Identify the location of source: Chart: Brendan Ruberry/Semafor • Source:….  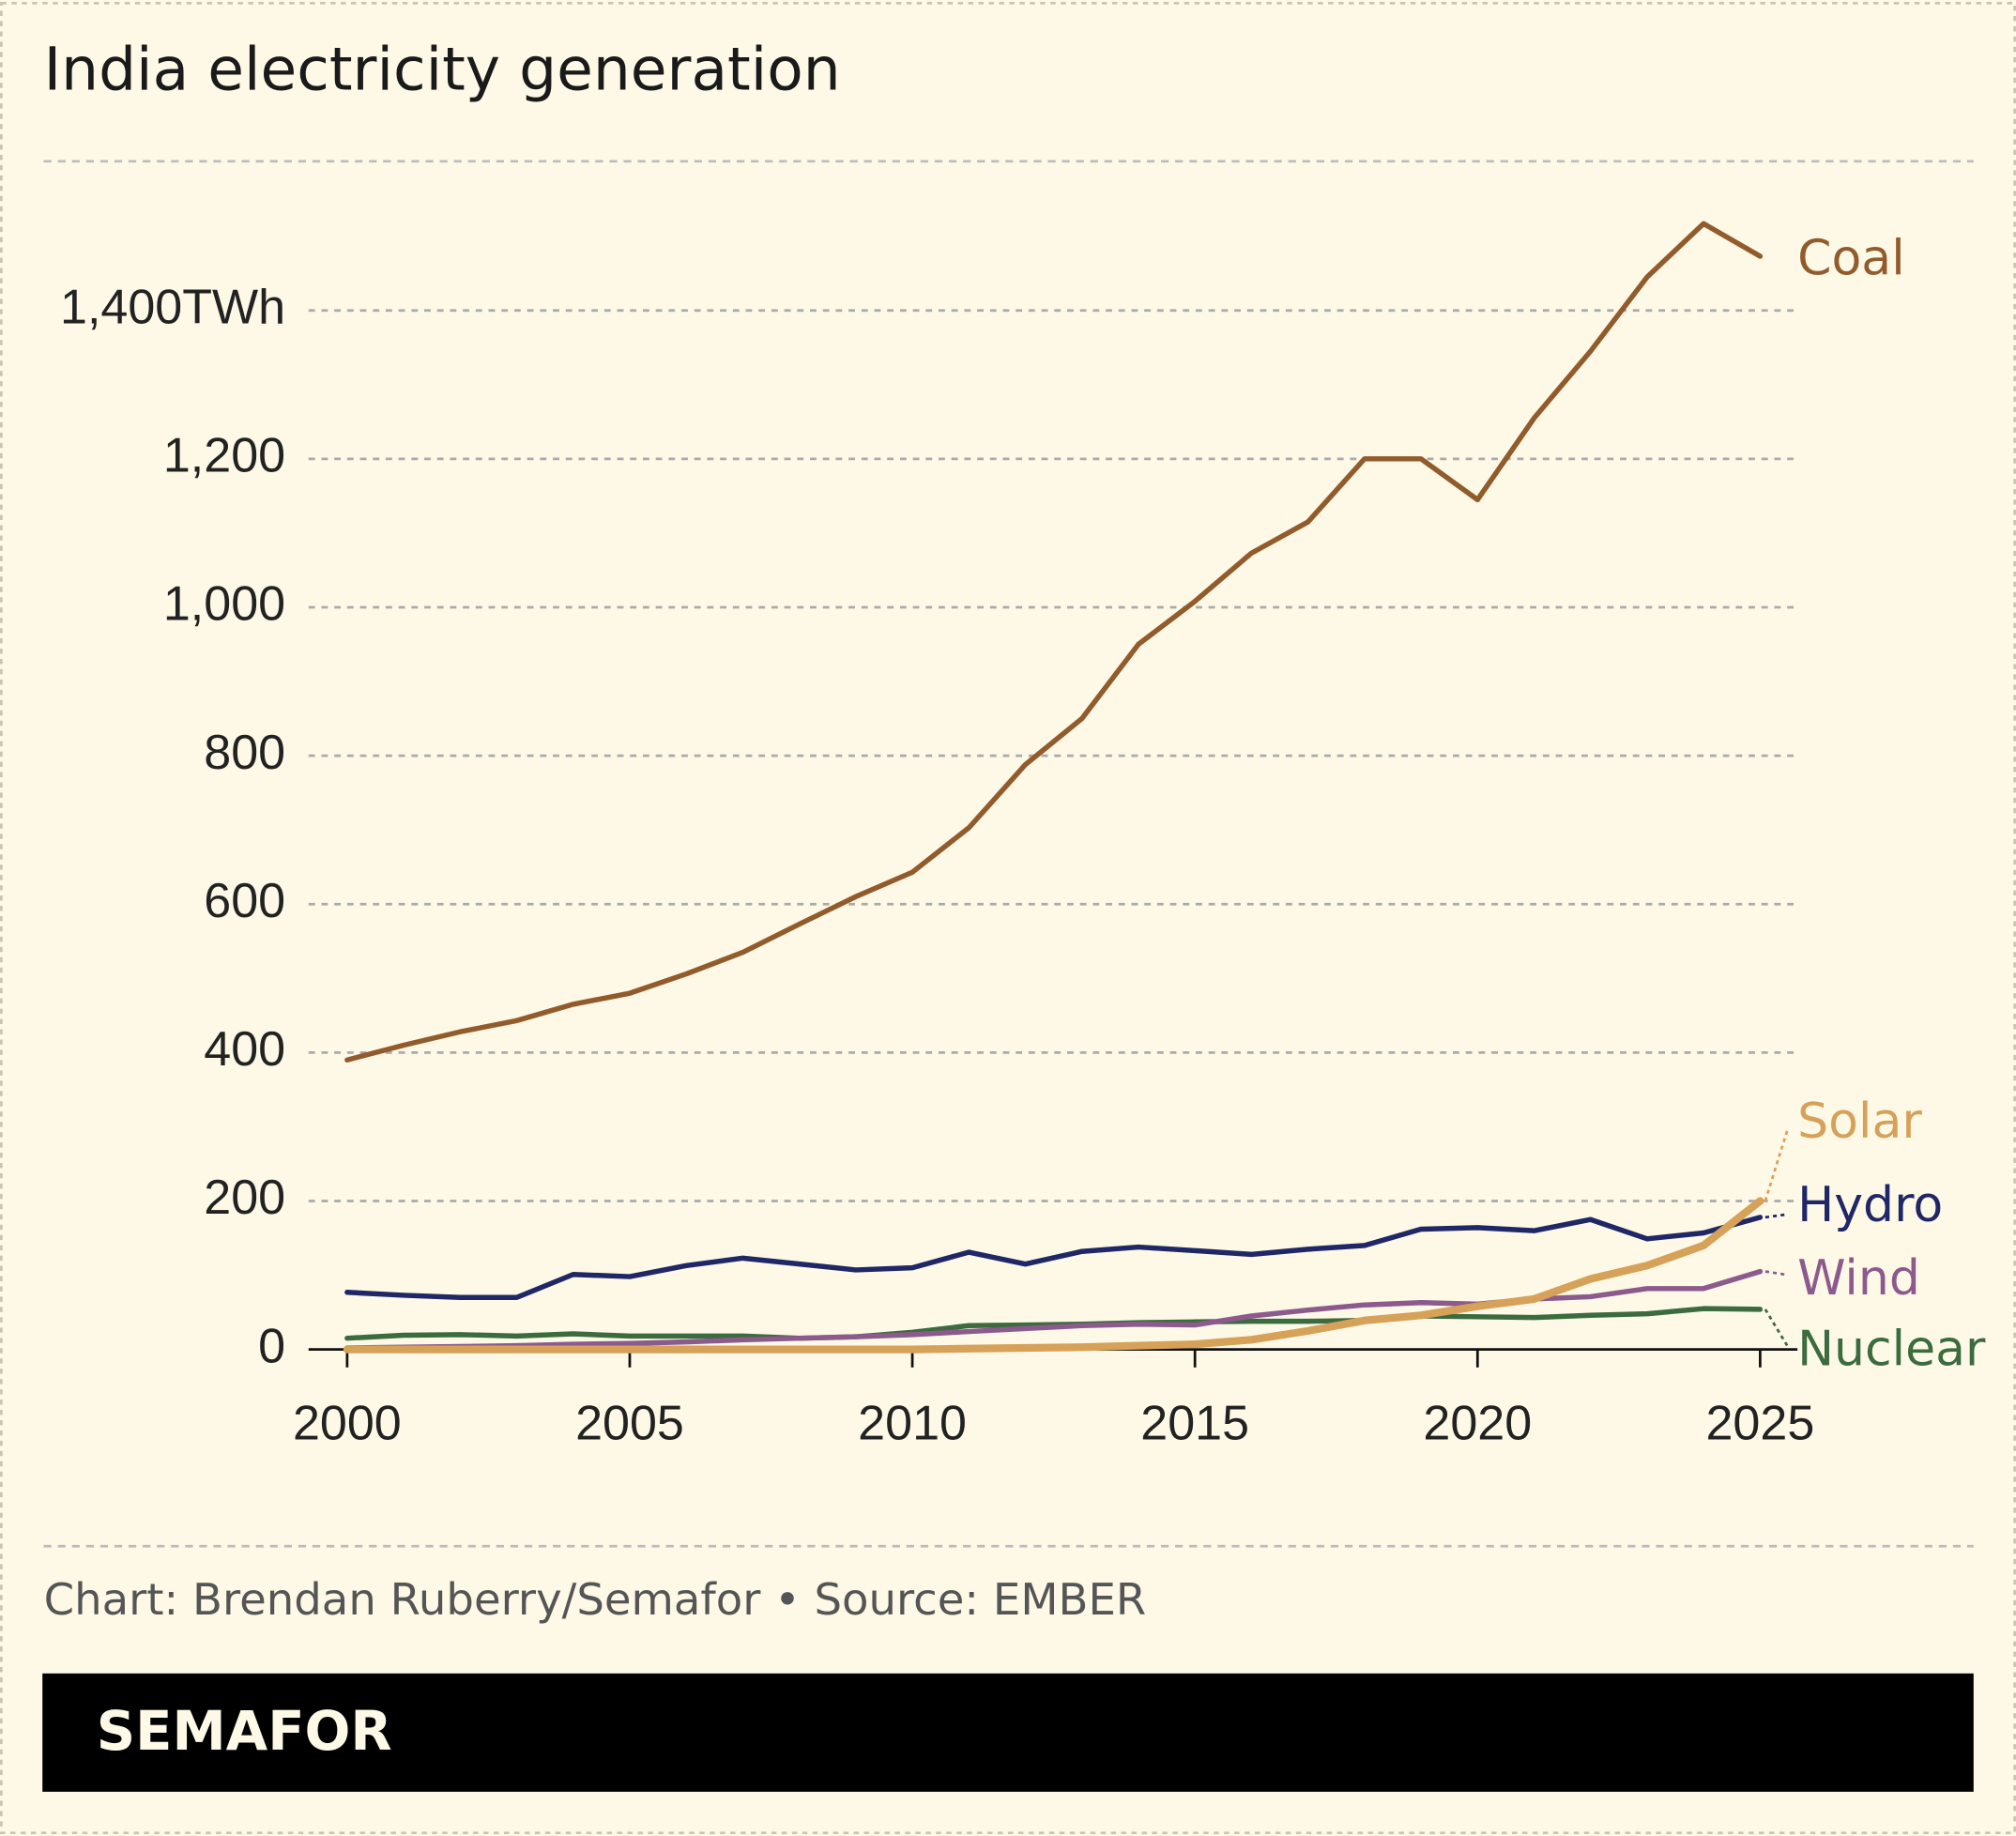
(595, 1599).